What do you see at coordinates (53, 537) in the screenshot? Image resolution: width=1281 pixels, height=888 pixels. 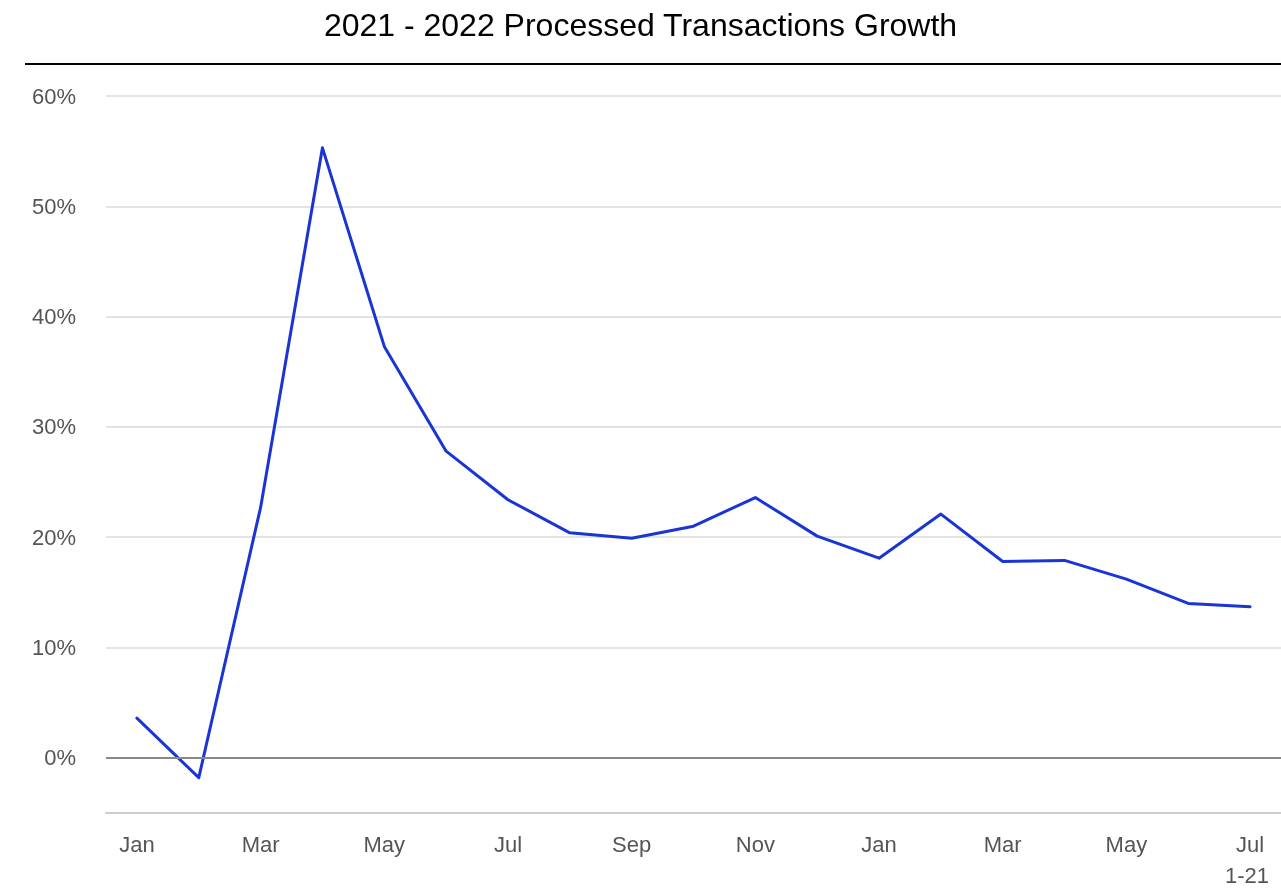 I see `y-tick-label: 20%` at bounding box center [53, 537].